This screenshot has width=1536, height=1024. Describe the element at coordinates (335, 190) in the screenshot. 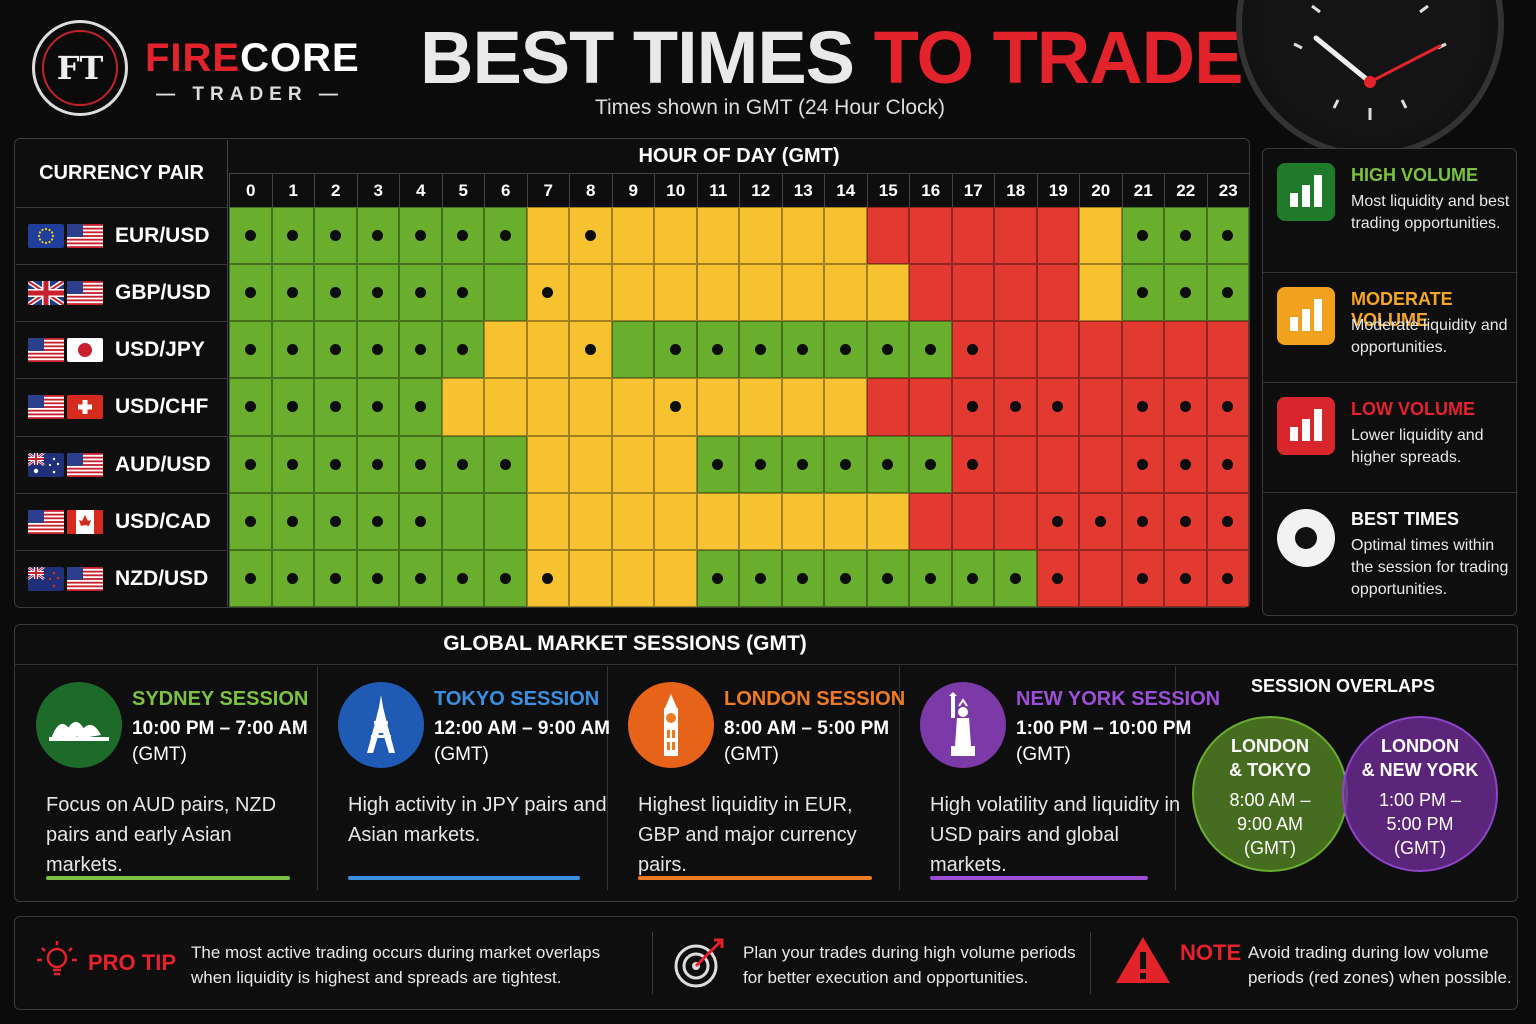

I see `hour-label: 2` at that location.